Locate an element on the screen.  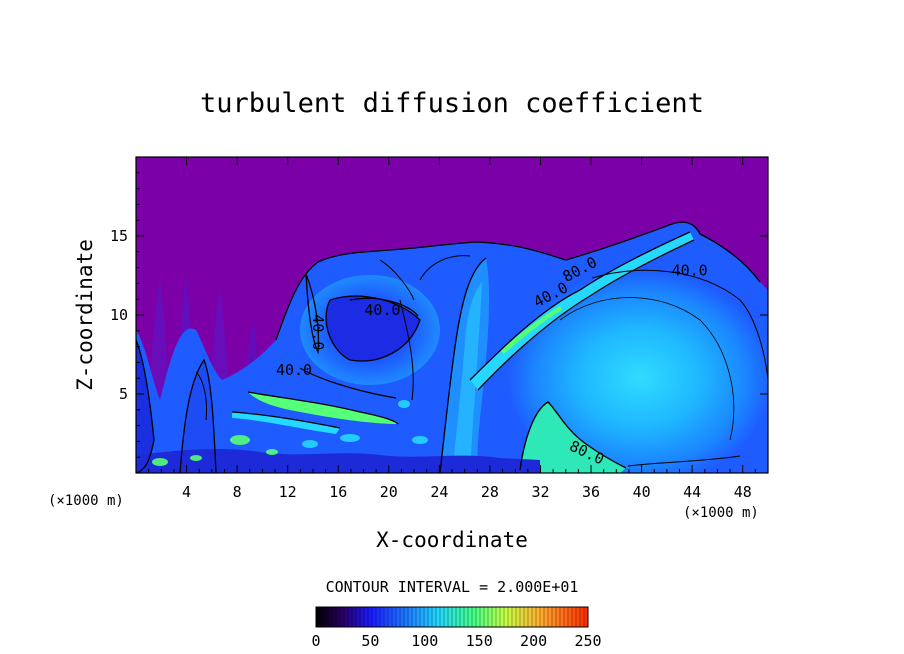
x-tick-label: 48 is located at coordinates (743, 492).